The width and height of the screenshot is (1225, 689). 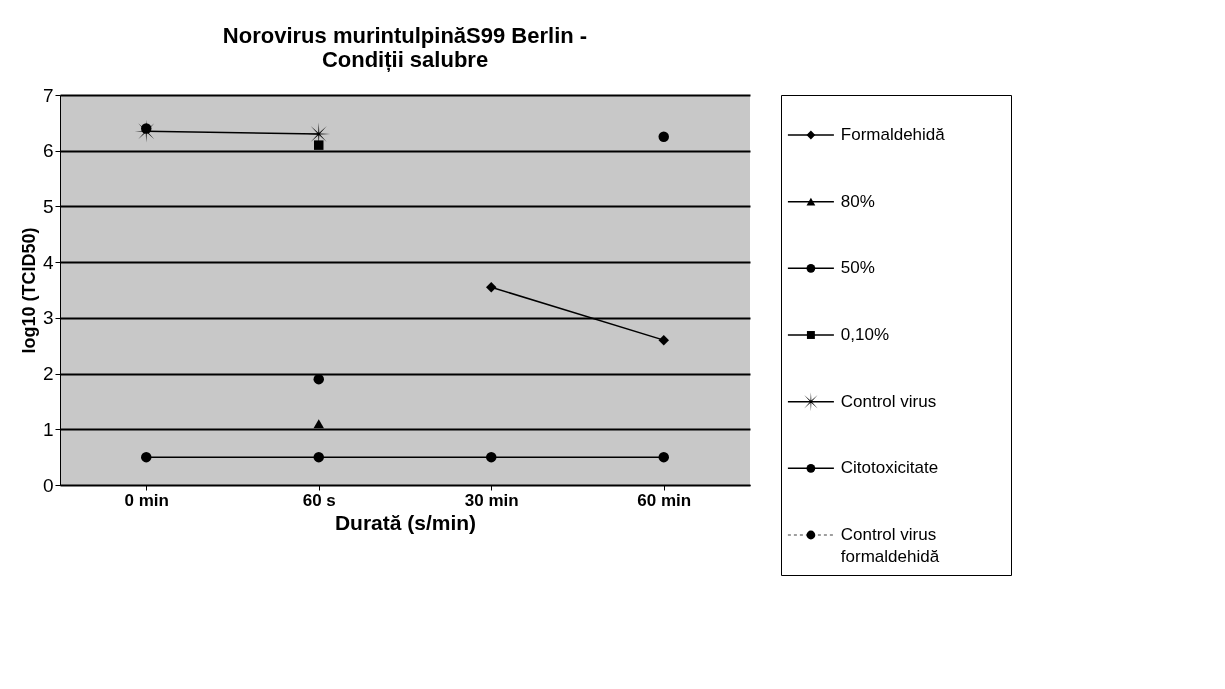 What do you see at coordinates (48, 485) in the screenshot?
I see `y-tick-label: 0` at bounding box center [48, 485].